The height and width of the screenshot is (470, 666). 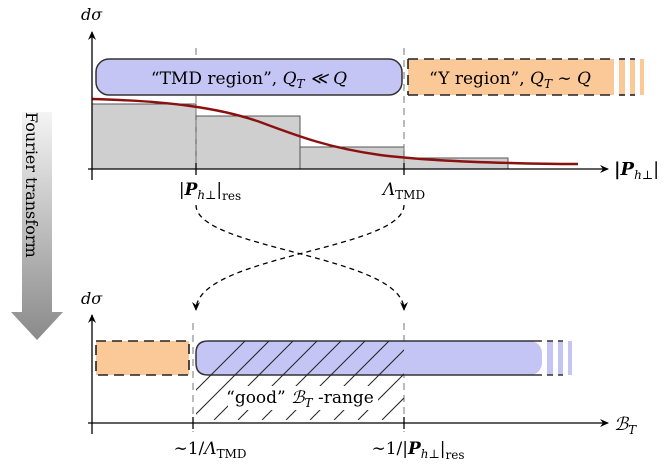 I want to click on tmd-region-box, so click(x=249, y=77).